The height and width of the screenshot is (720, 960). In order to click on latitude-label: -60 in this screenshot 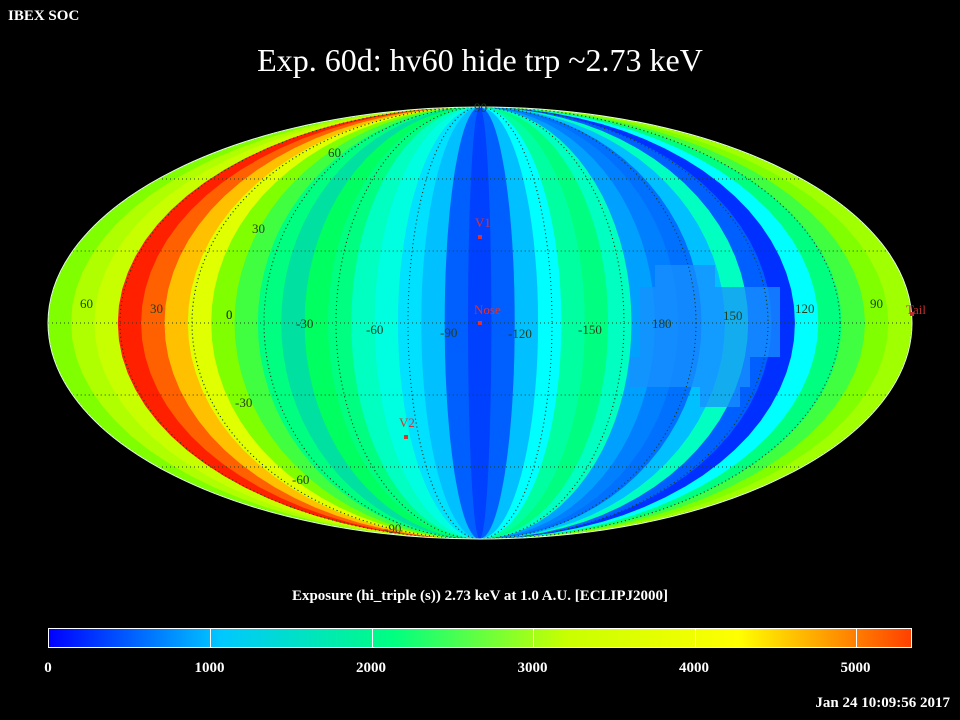, I will do `click(300, 479)`.